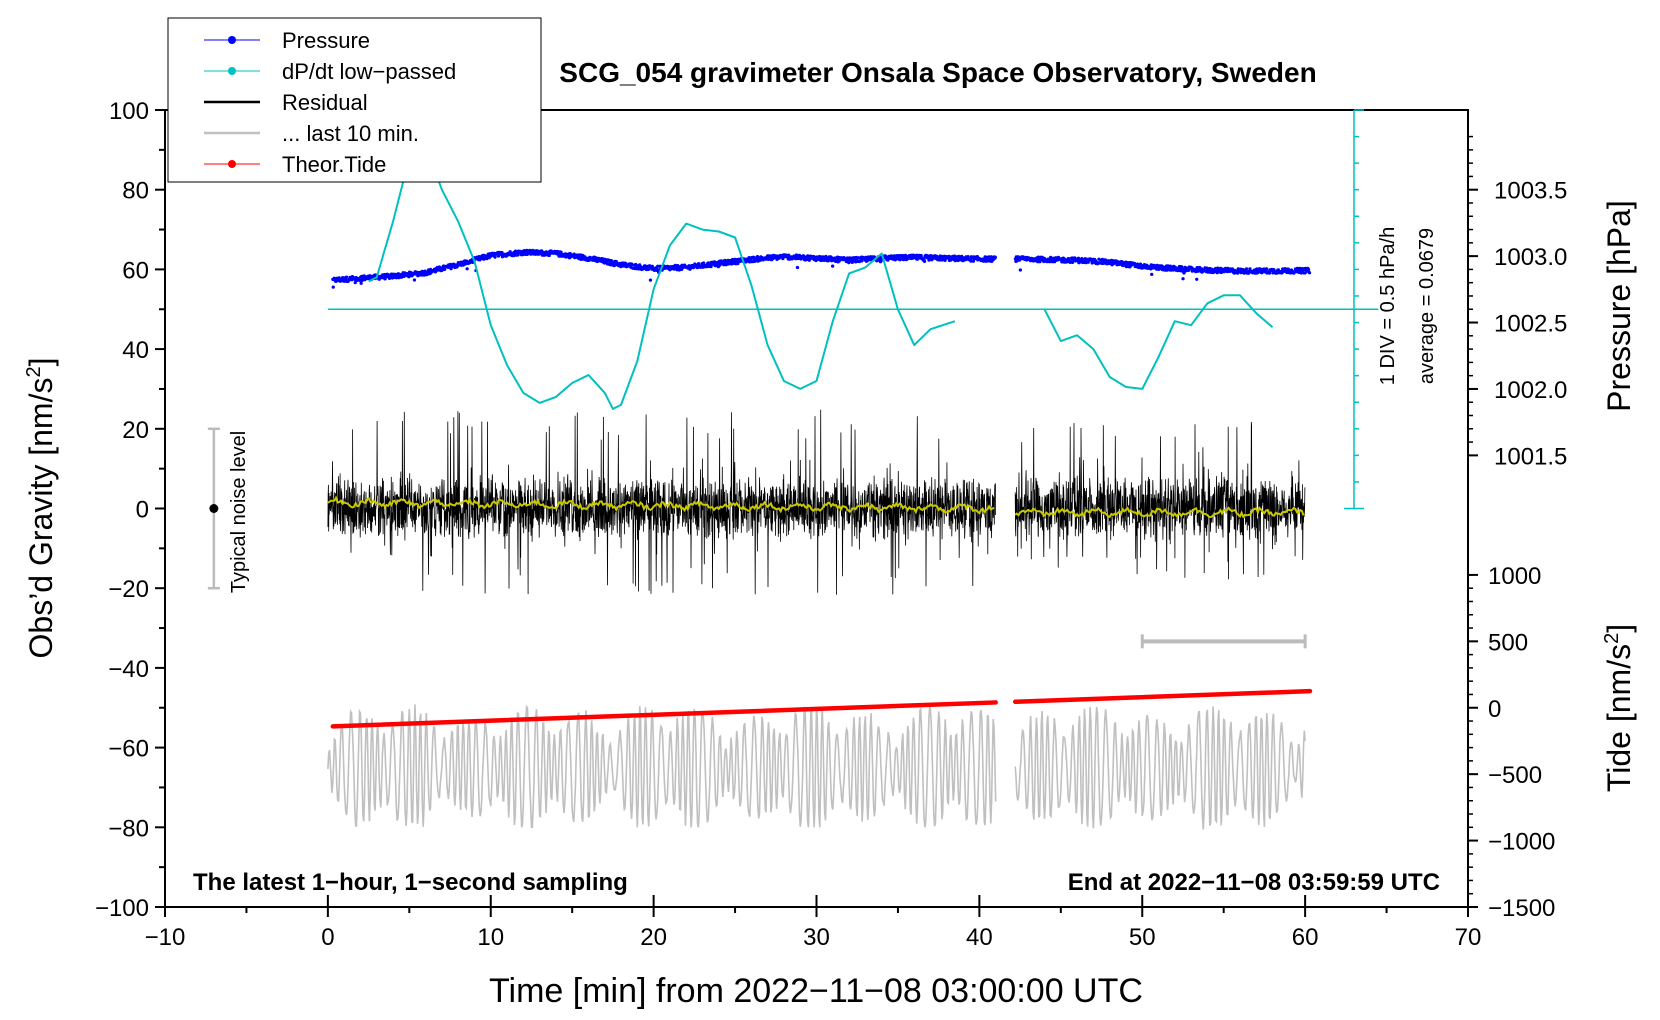 This screenshot has height=1020, width=1660. Describe the element at coordinates (1521, 908) in the screenshot. I see `tide-tick-label: −1500` at that location.